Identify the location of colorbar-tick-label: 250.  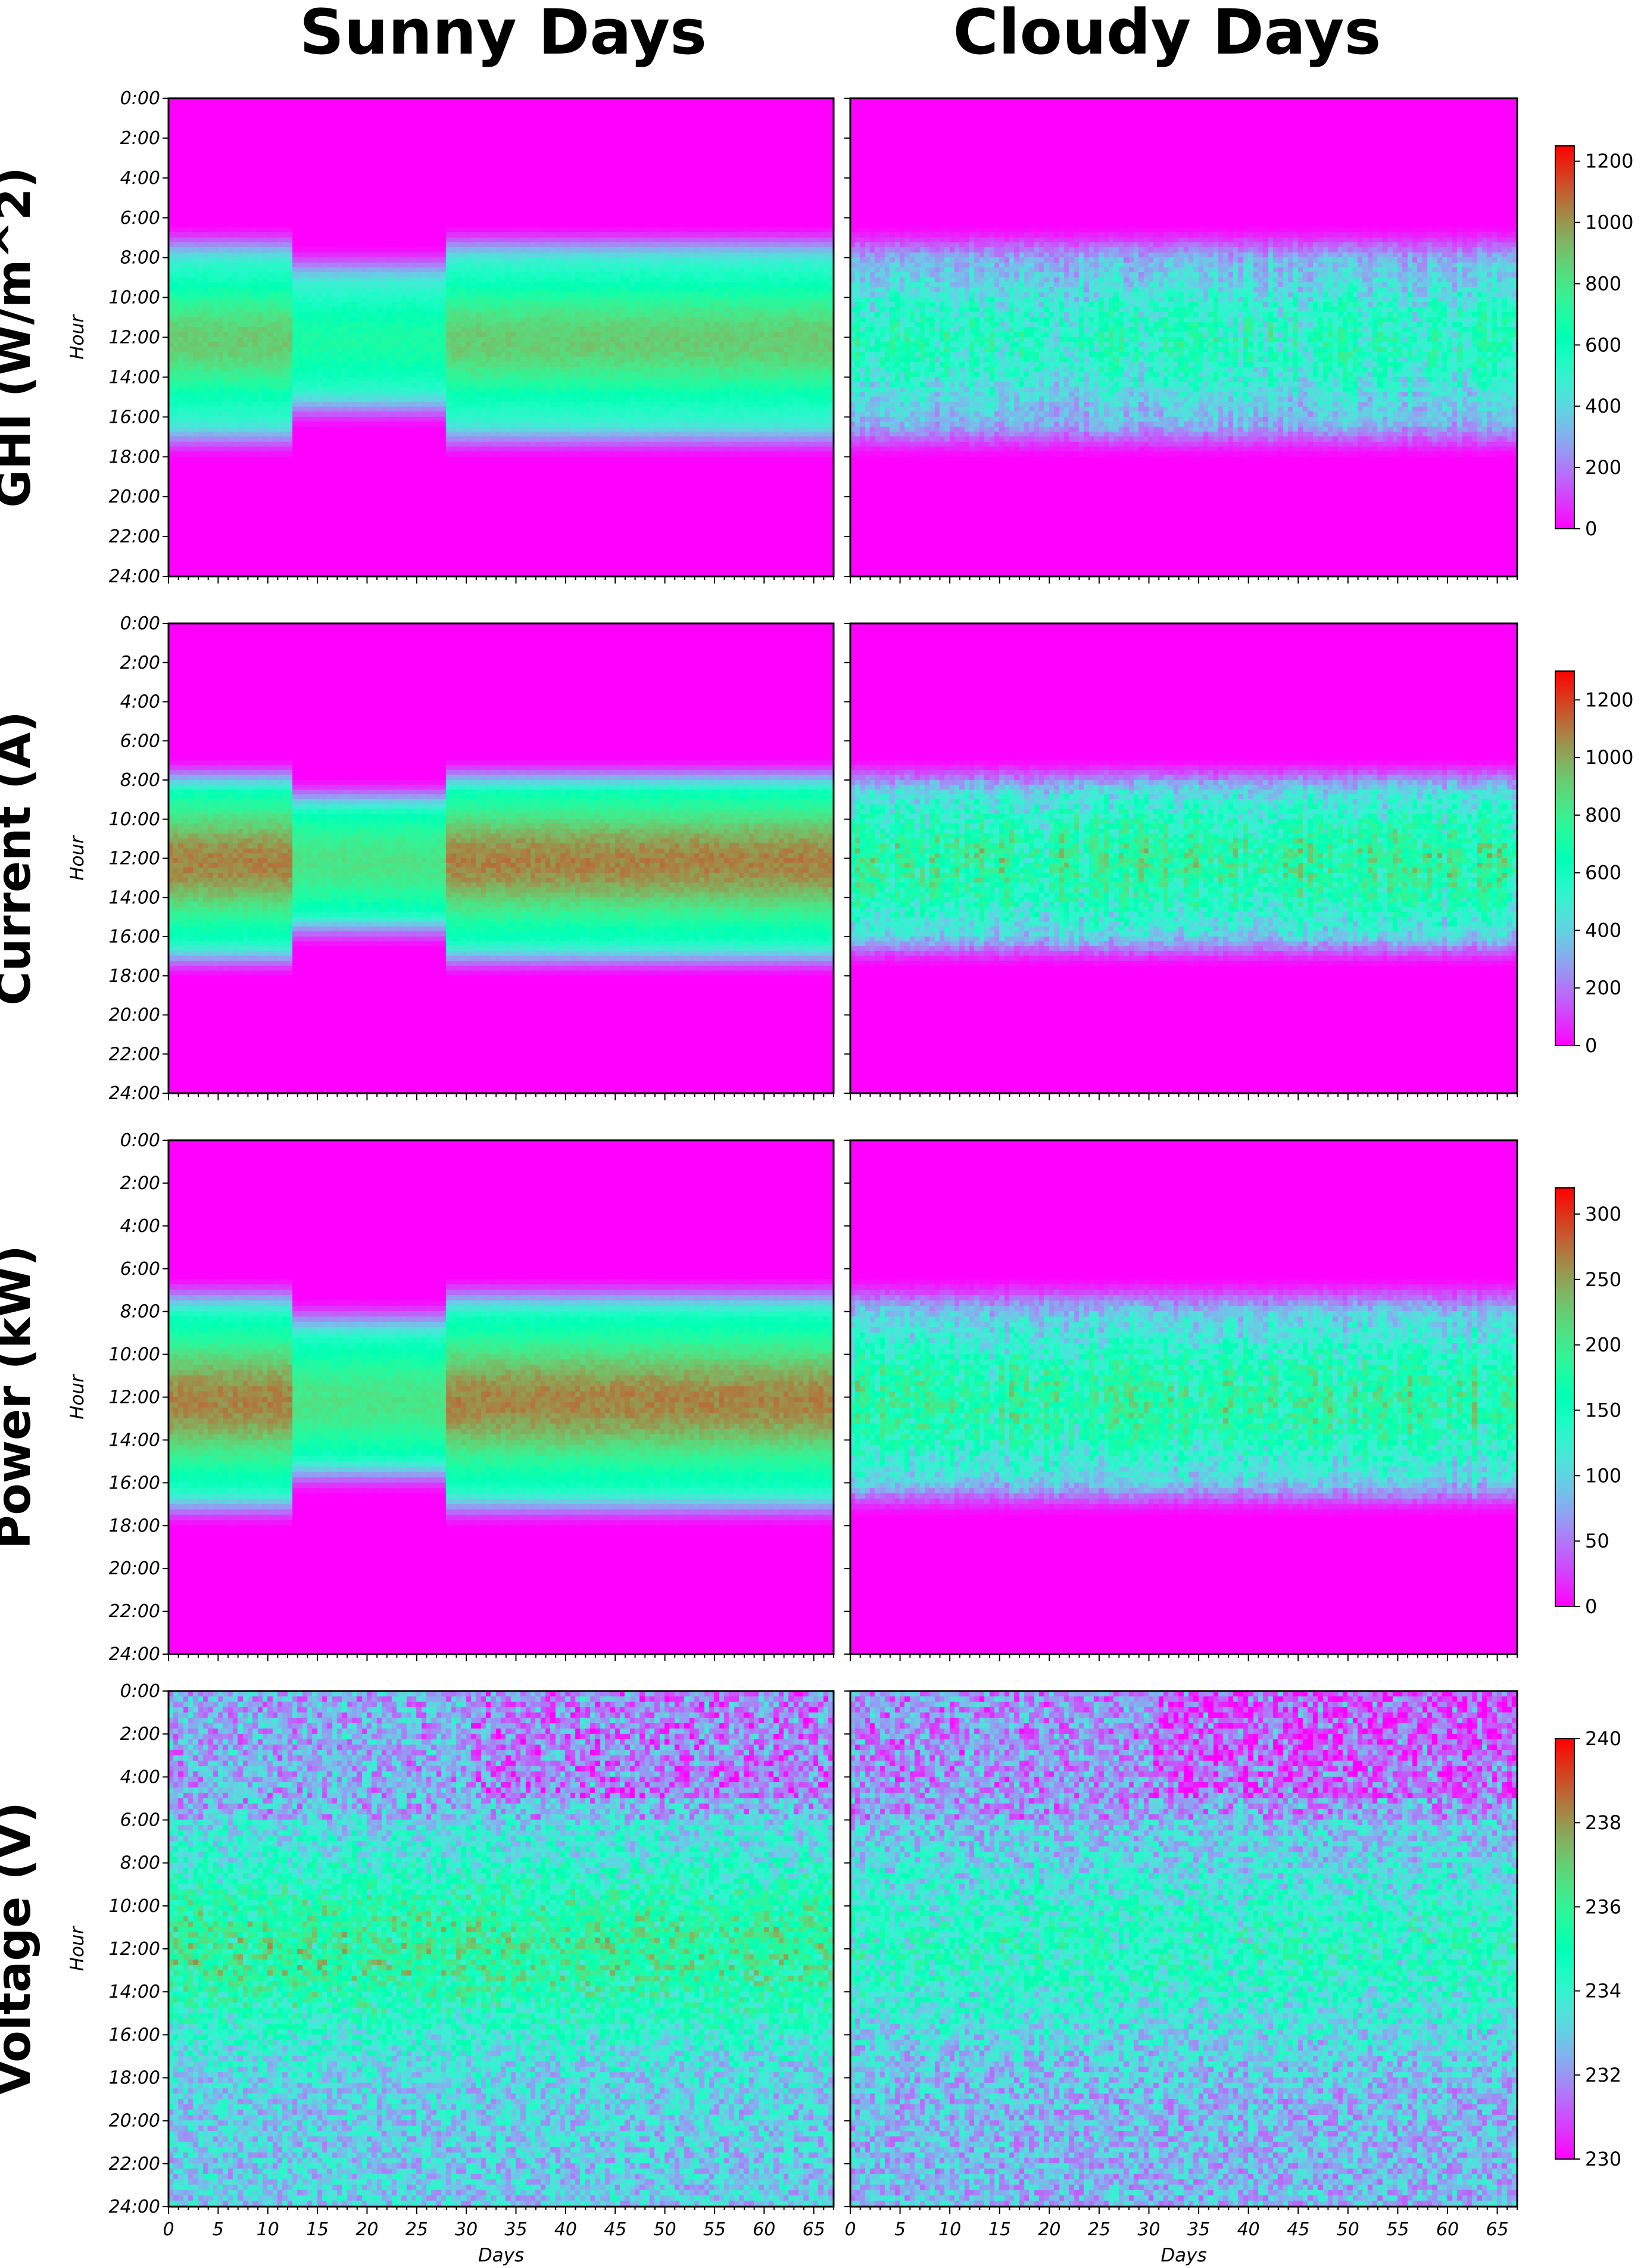
(1603, 1279).